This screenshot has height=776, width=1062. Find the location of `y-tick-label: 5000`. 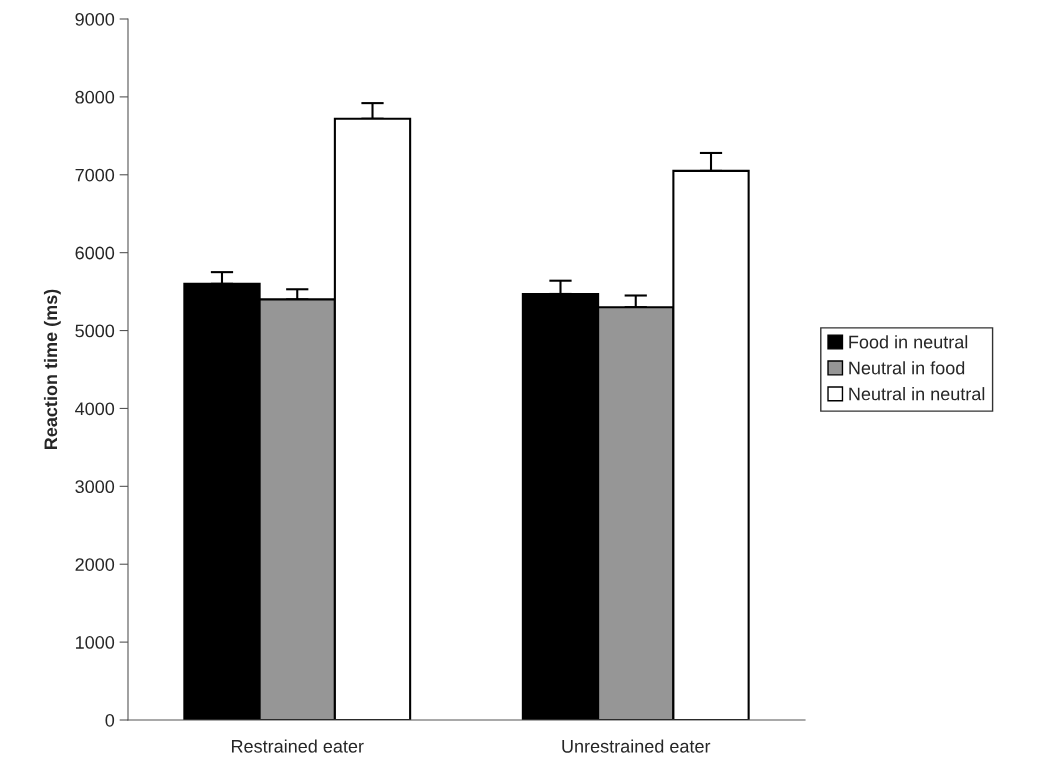

y-tick-label: 5000 is located at coordinates (95, 331).